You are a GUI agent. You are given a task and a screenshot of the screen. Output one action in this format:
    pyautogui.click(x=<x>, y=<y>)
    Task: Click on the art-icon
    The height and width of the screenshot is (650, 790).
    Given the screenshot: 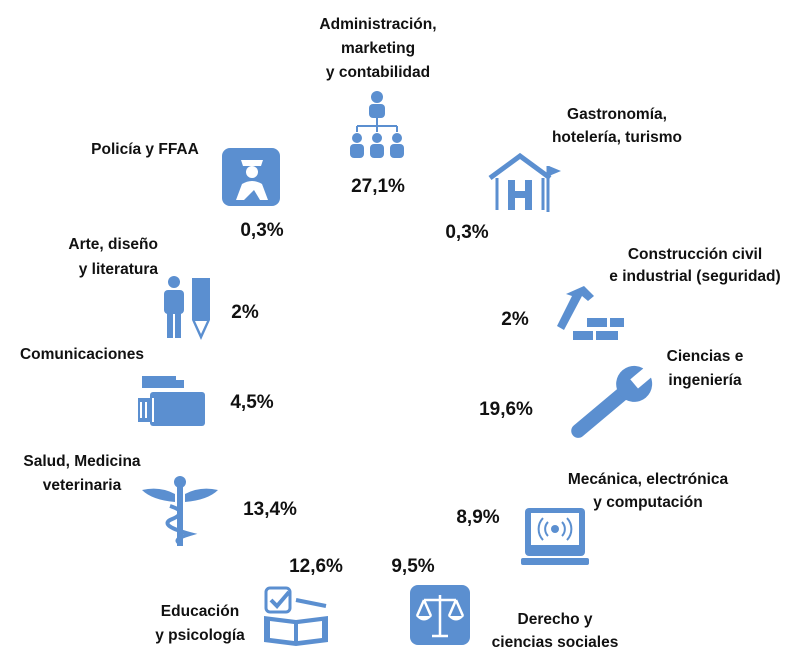 What is the action you would take?
    pyautogui.click(x=187, y=308)
    